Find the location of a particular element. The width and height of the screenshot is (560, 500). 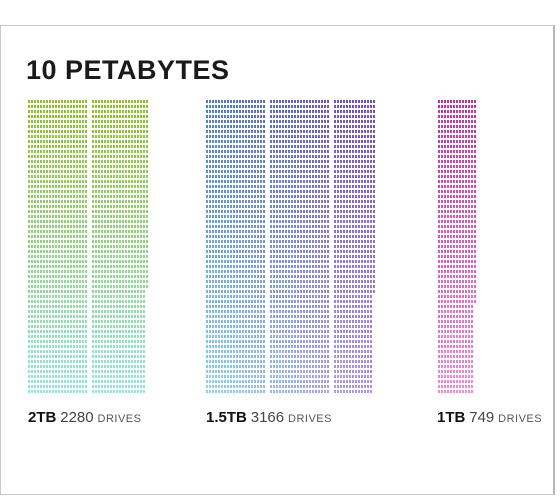

drive-grid-1tb is located at coordinates (457, 246).